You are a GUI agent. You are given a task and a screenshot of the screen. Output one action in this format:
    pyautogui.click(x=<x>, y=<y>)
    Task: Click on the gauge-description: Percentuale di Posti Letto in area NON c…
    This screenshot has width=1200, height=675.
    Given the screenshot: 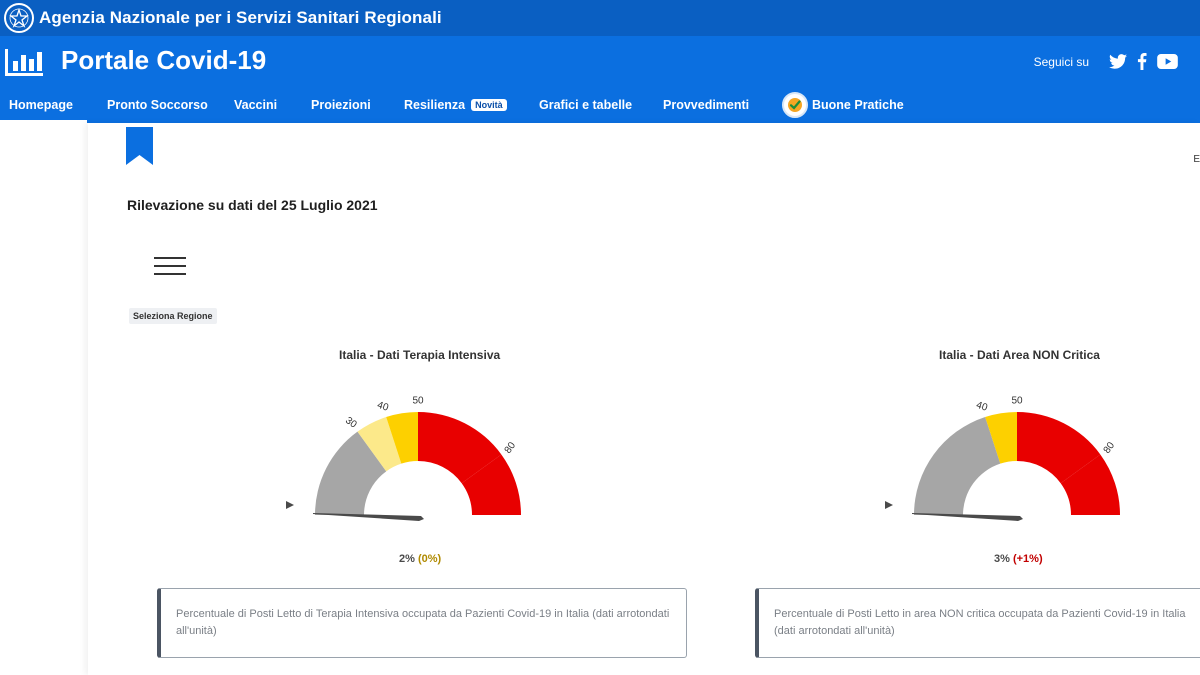 What is the action you would take?
    pyautogui.click(x=977, y=623)
    